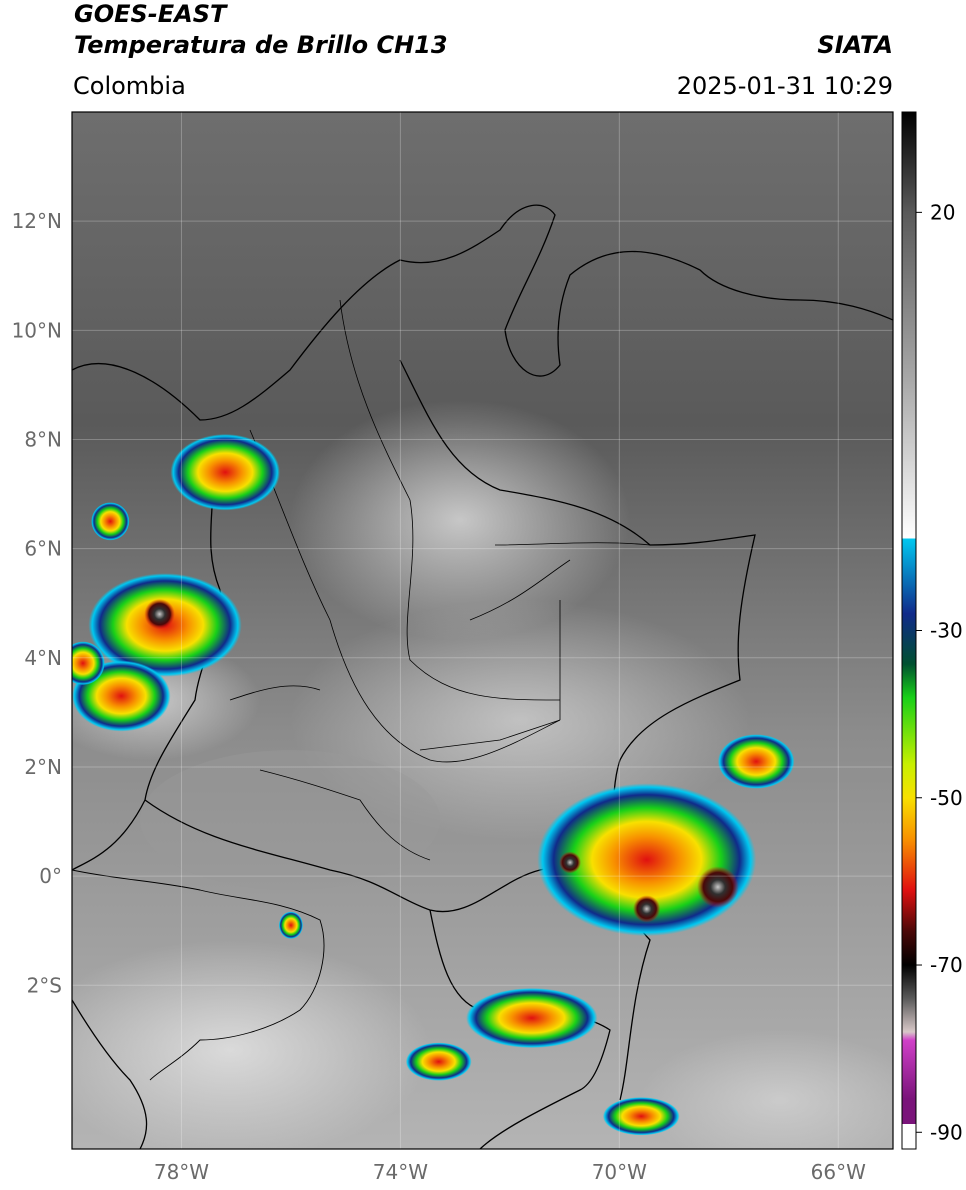  What do you see at coordinates (150, 14) in the screenshot?
I see `satellite-title: GOES-EAST` at bounding box center [150, 14].